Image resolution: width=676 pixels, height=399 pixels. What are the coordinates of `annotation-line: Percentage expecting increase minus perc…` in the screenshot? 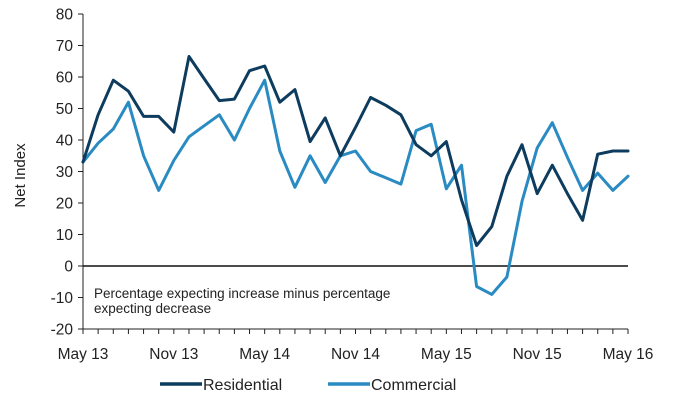 It's located at (242, 293).